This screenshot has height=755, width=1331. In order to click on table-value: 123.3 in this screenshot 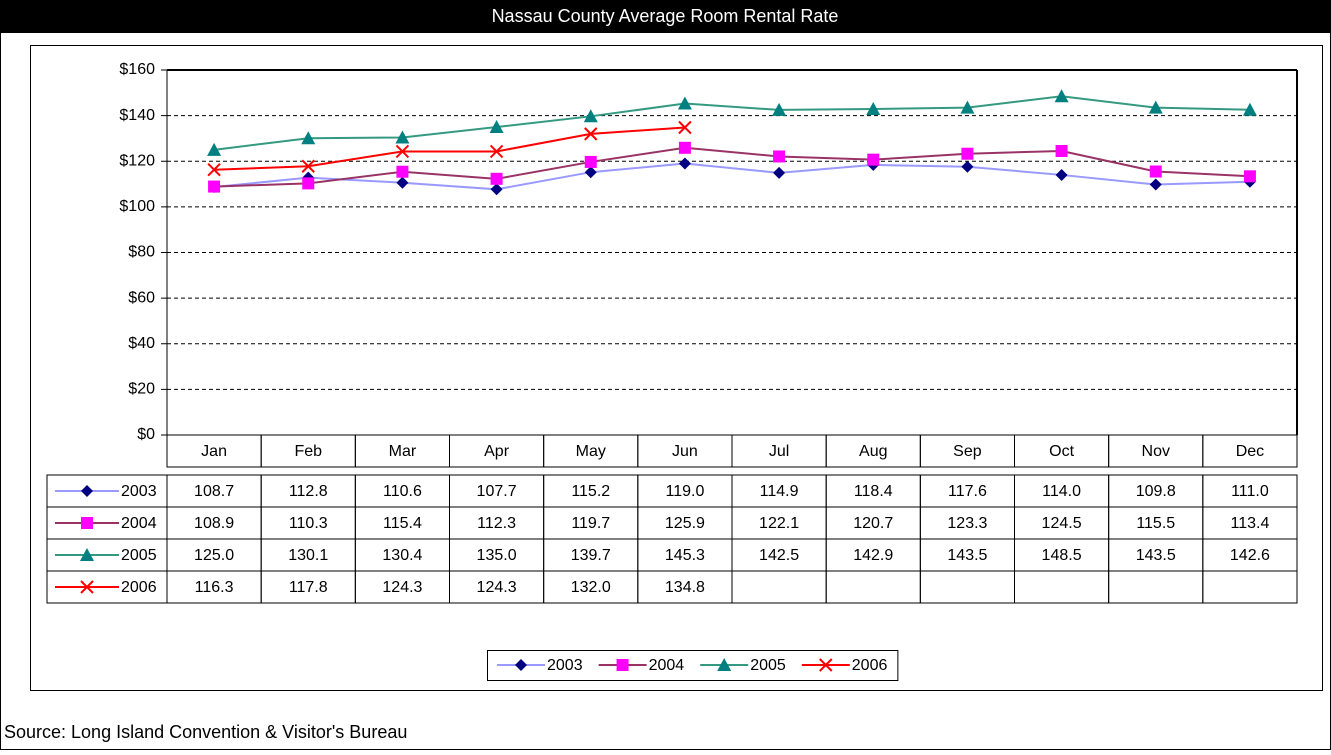, I will do `click(967, 523)`.